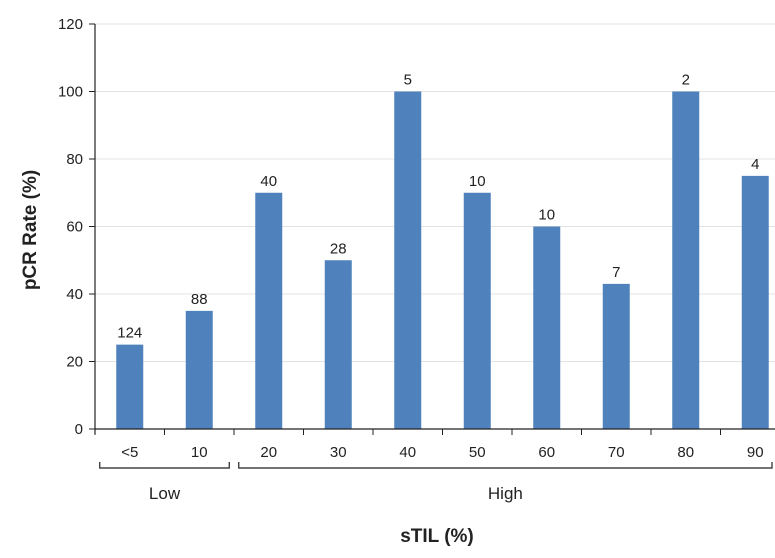 The image size is (775, 558). I want to click on bar-data-label: 40, so click(268, 181).